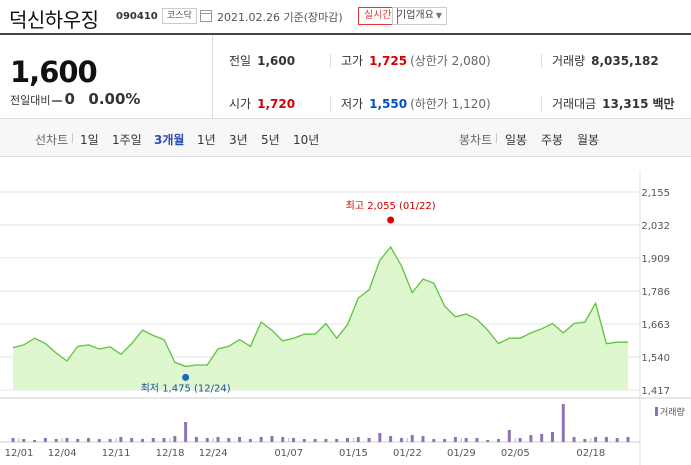  I want to click on x-tick-label: 12/11, so click(116, 453).